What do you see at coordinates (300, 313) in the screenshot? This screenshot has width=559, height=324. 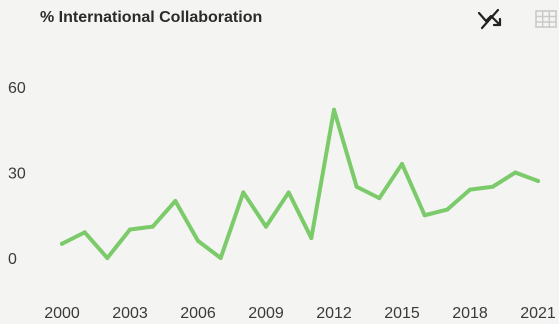 I see `x-axis-ticks: 2000 2003 2006 2009 2012 2015 2018 2021` at bounding box center [300, 313].